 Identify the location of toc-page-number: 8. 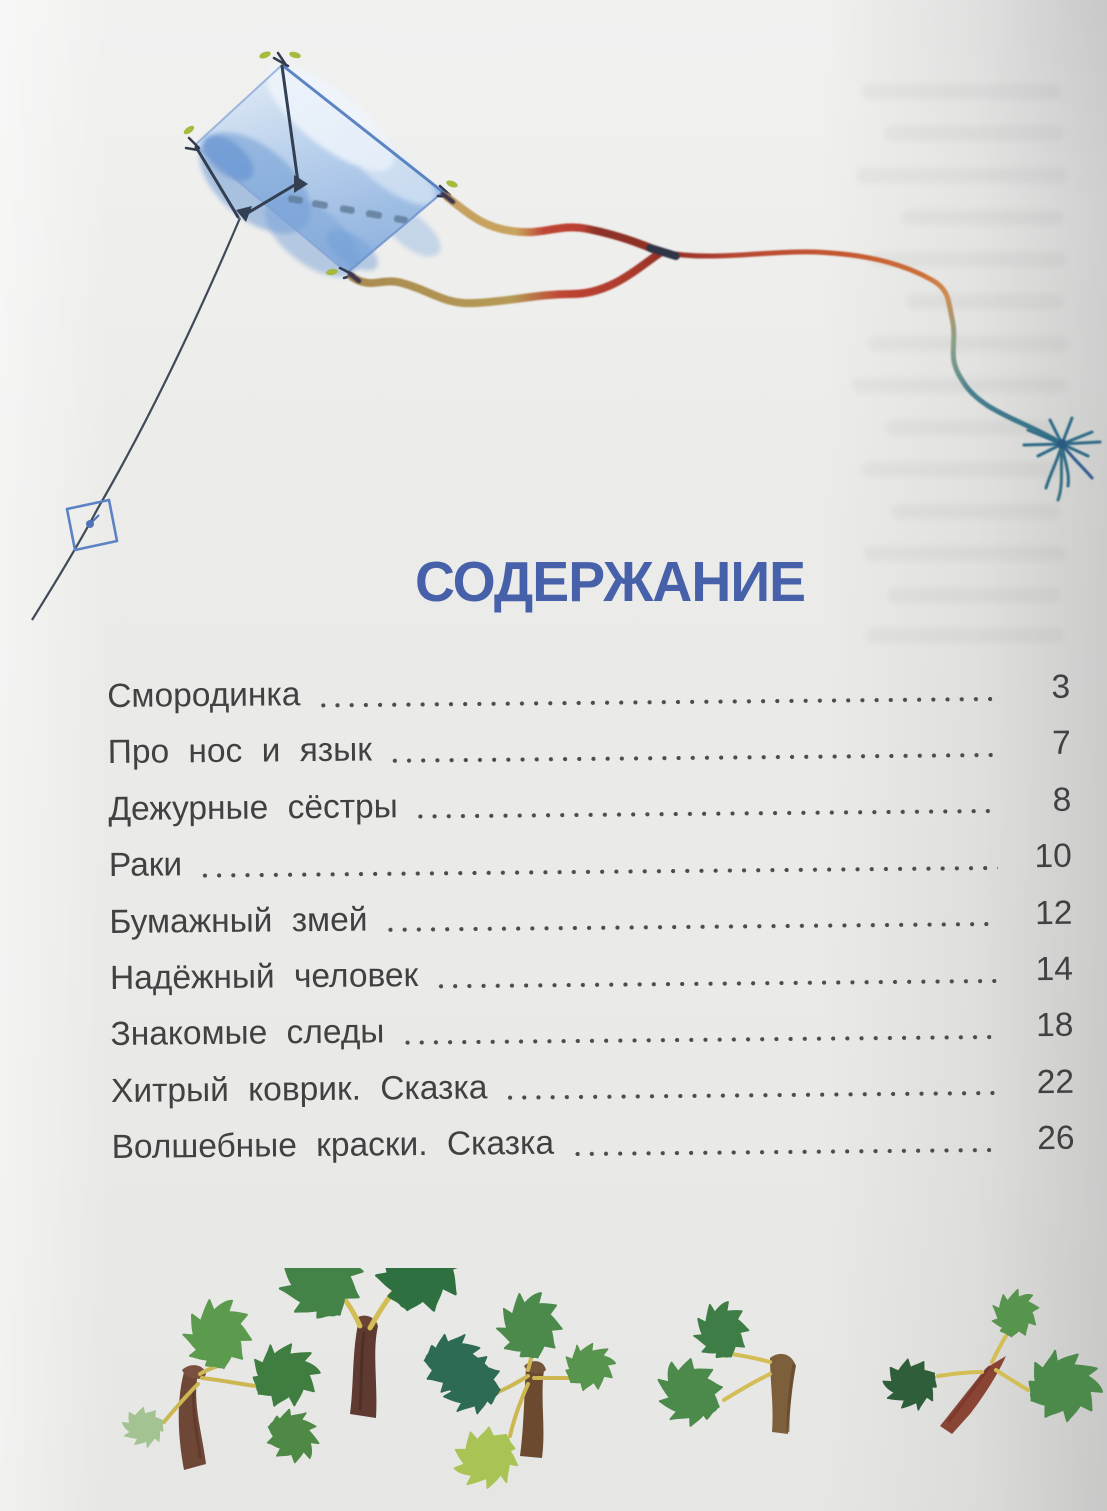
(1062, 800).